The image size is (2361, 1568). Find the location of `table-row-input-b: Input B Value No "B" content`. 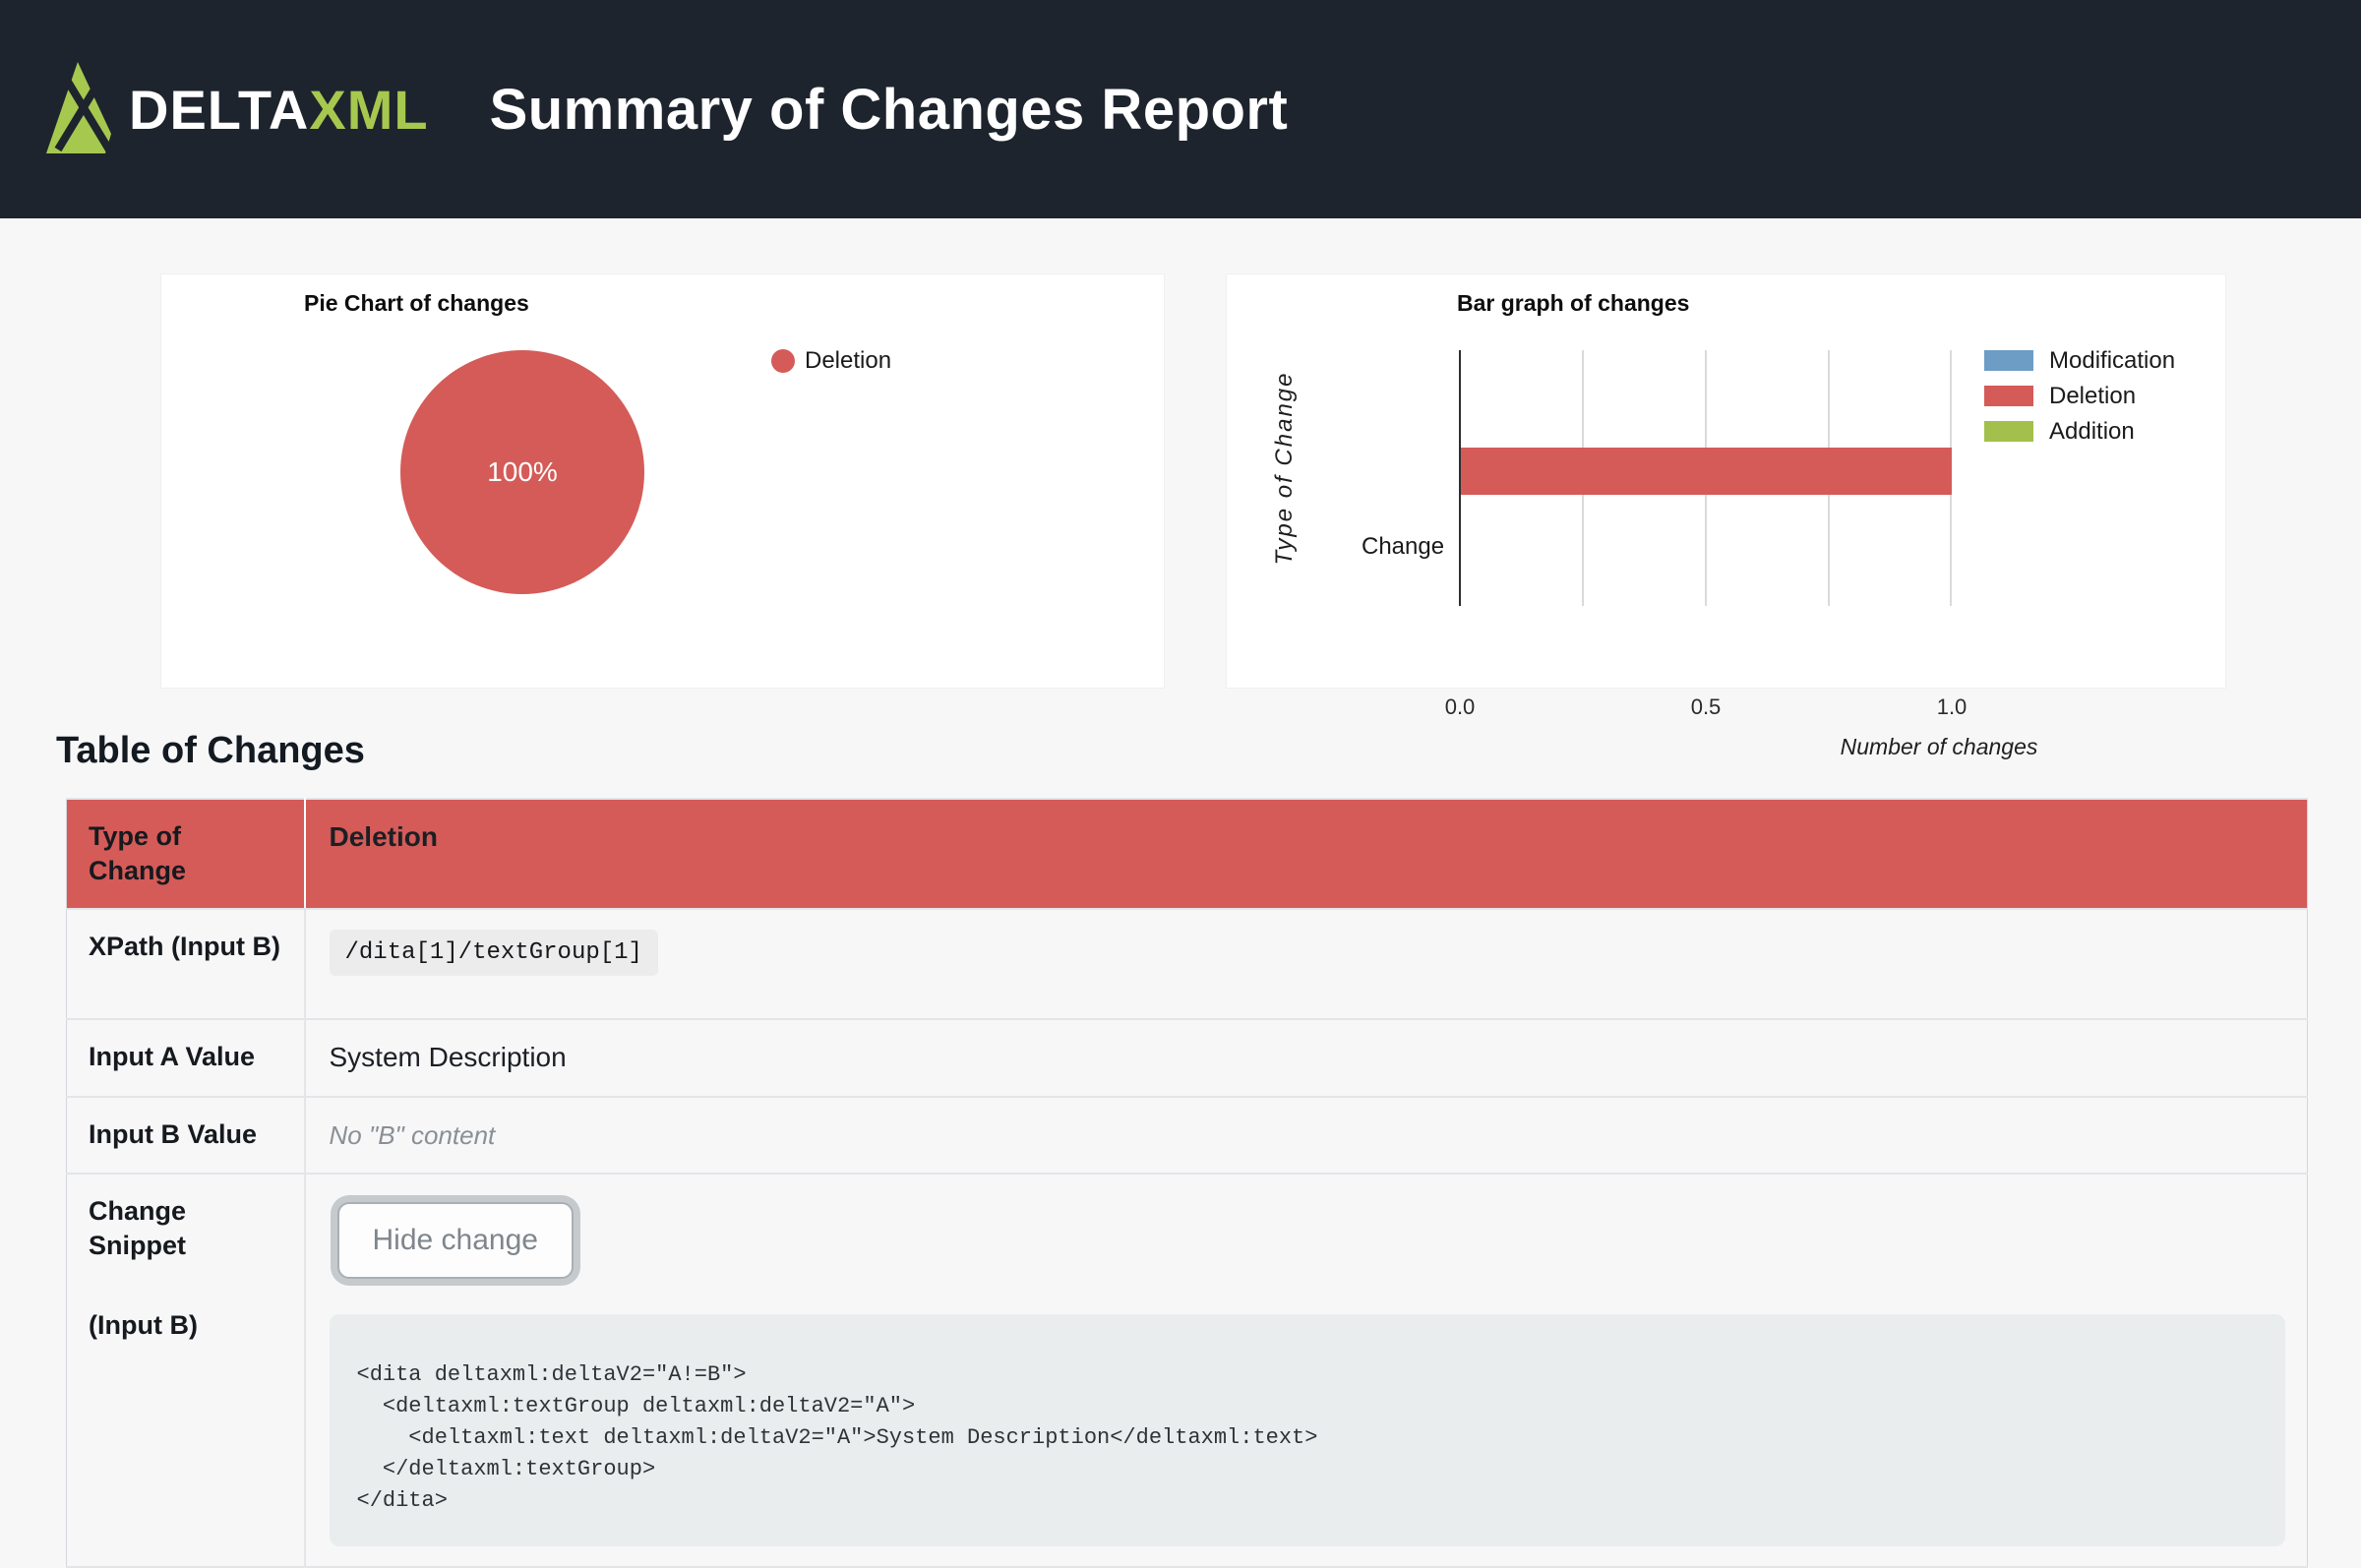

table-row-input-b: Input B Value No "B" content is located at coordinates (1187, 1135).